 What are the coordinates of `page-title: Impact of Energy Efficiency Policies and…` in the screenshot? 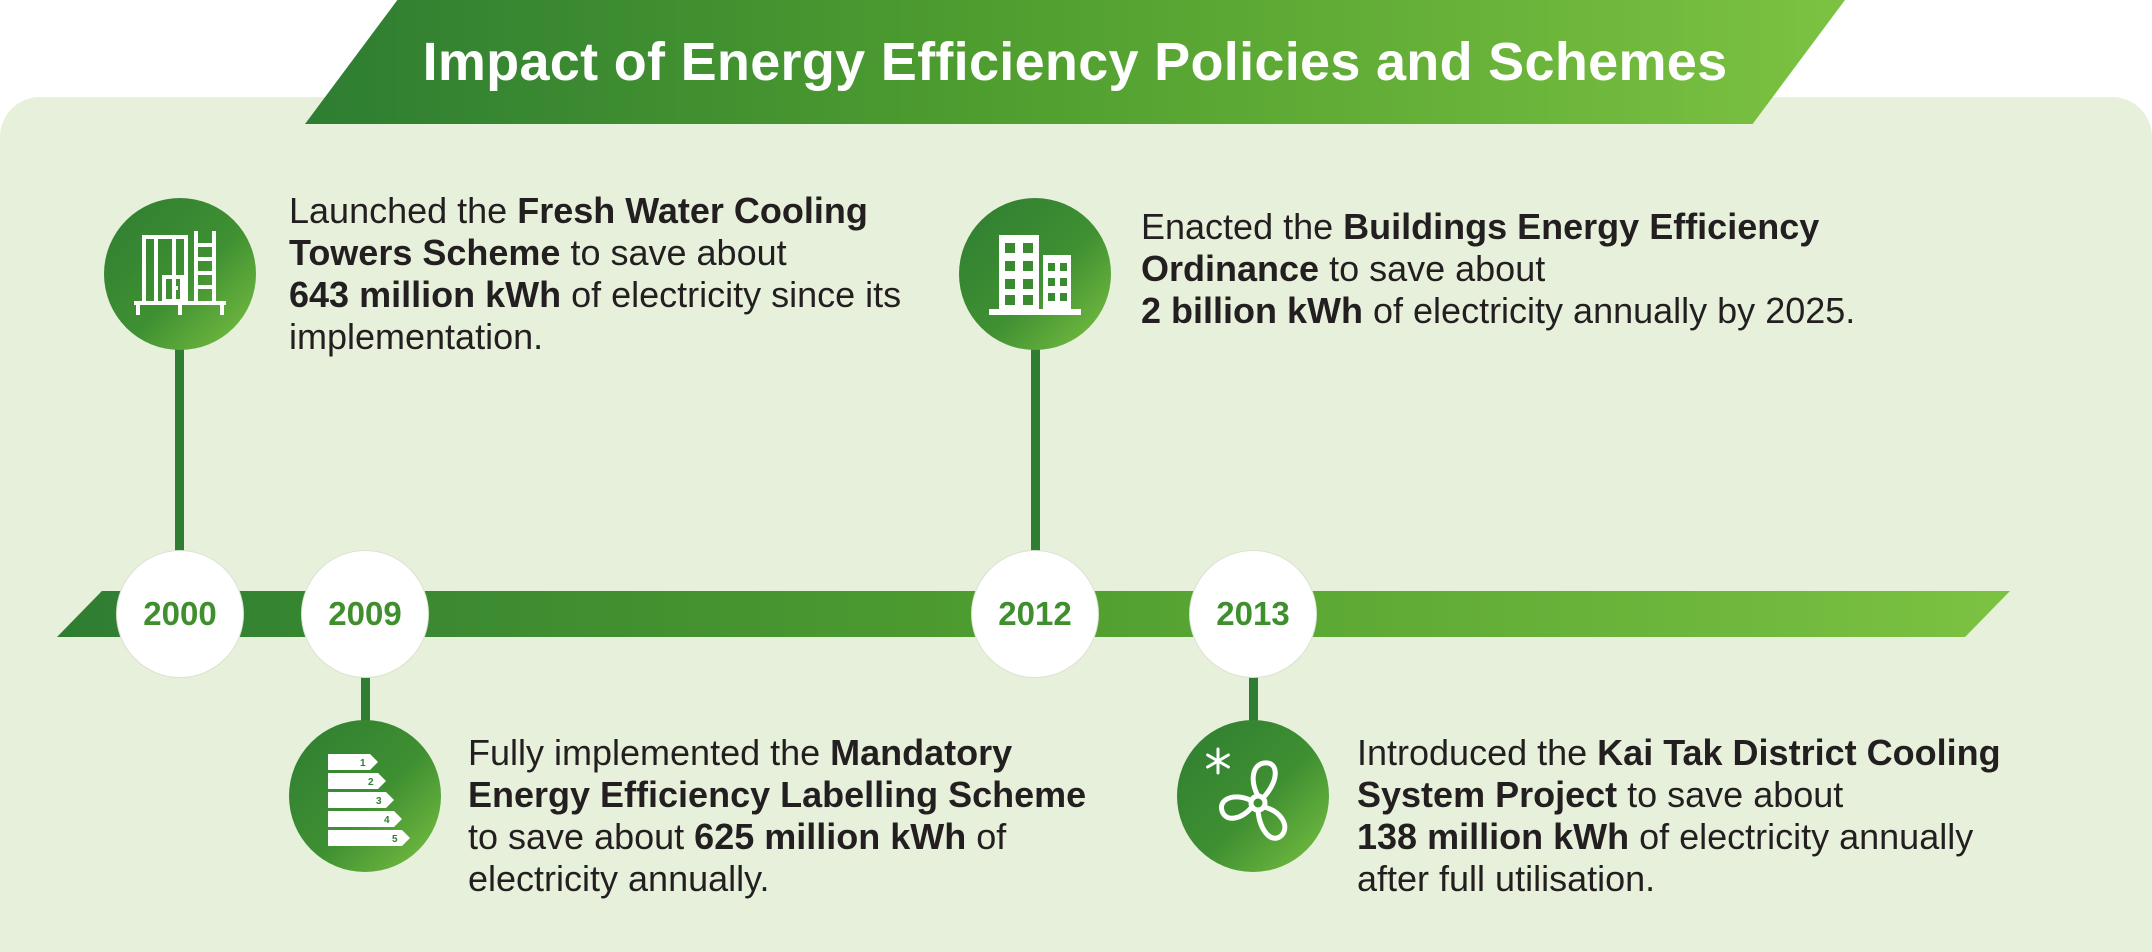 It's located at (1075, 62).